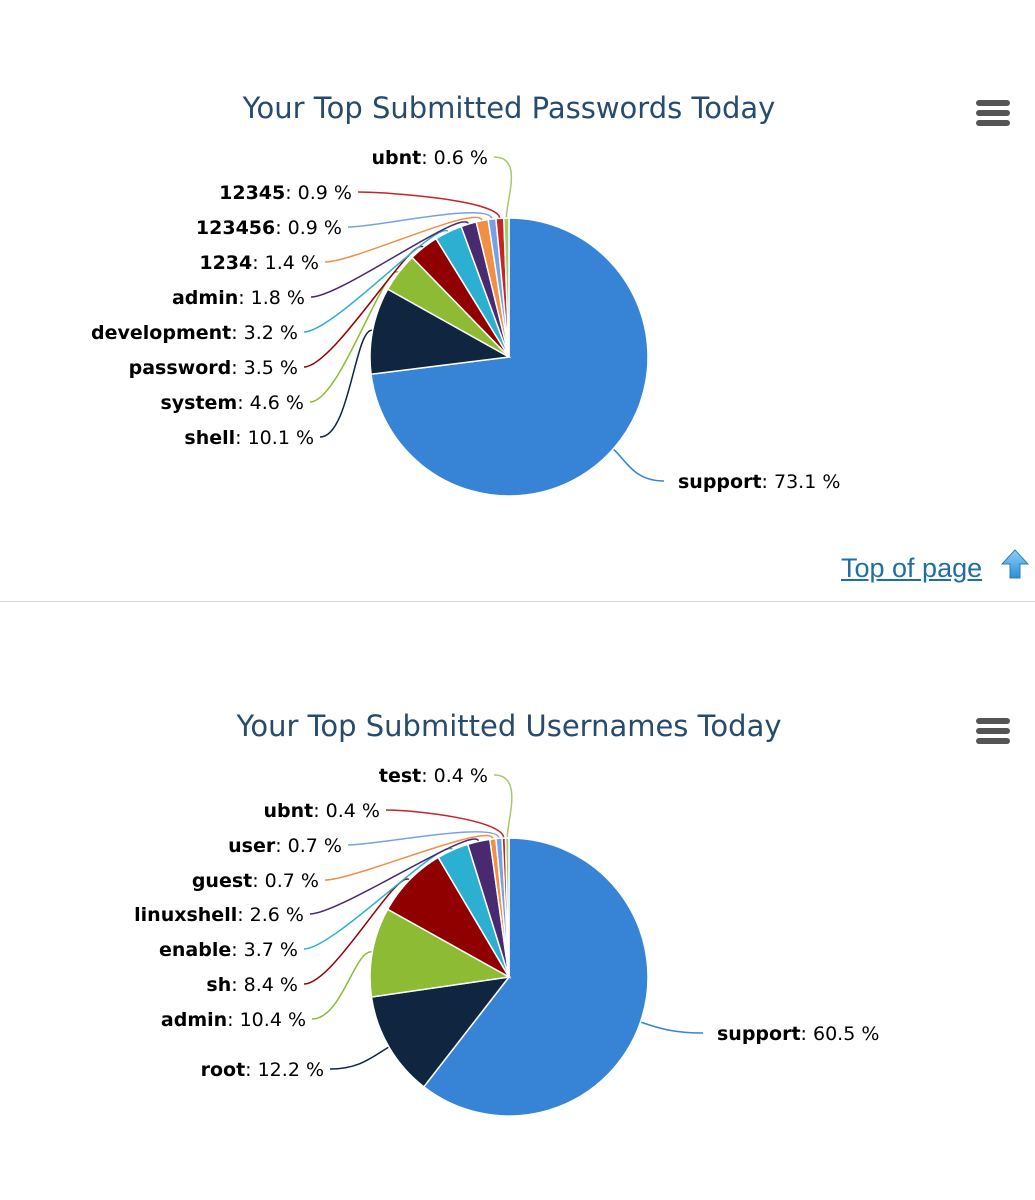 The width and height of the screenshot is (1035, 1200). Describe the element at coordinates (271, 298) in the screenshot. I see `slice-label-value: : 1.8 %` at that location.